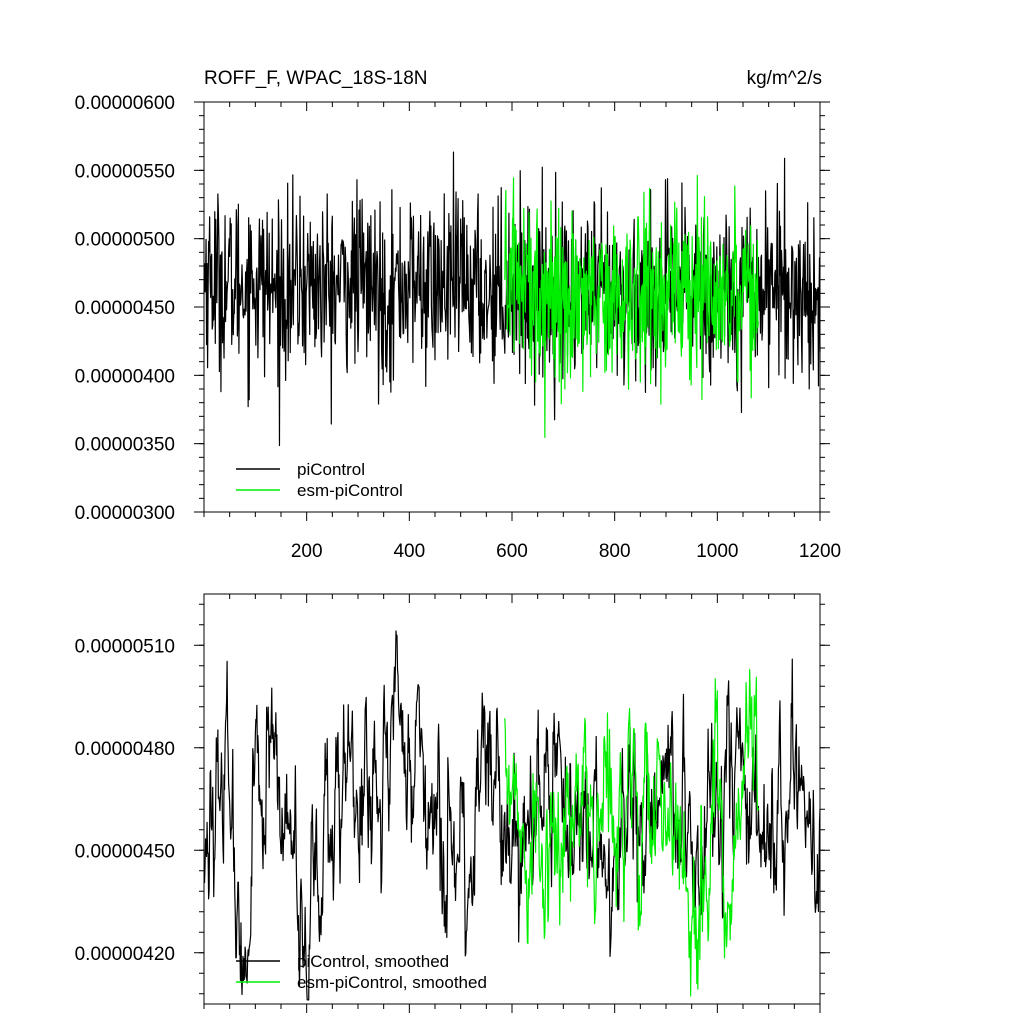  What do you see at coordinates (125, 513) in the screenshot?
I see `top-y-tick-label: 0.00000300` at bounding box center [125, 513].